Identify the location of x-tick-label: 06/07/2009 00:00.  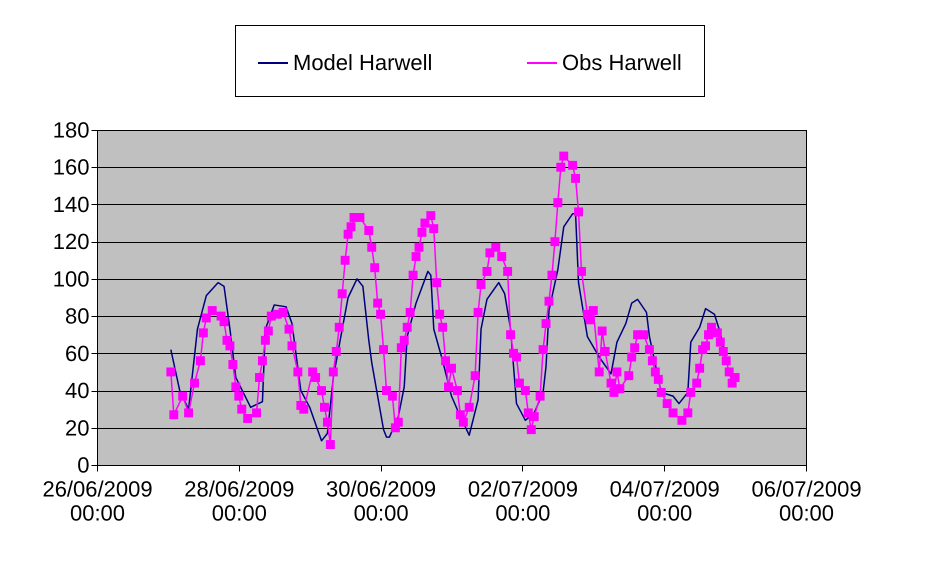
(806, 501).